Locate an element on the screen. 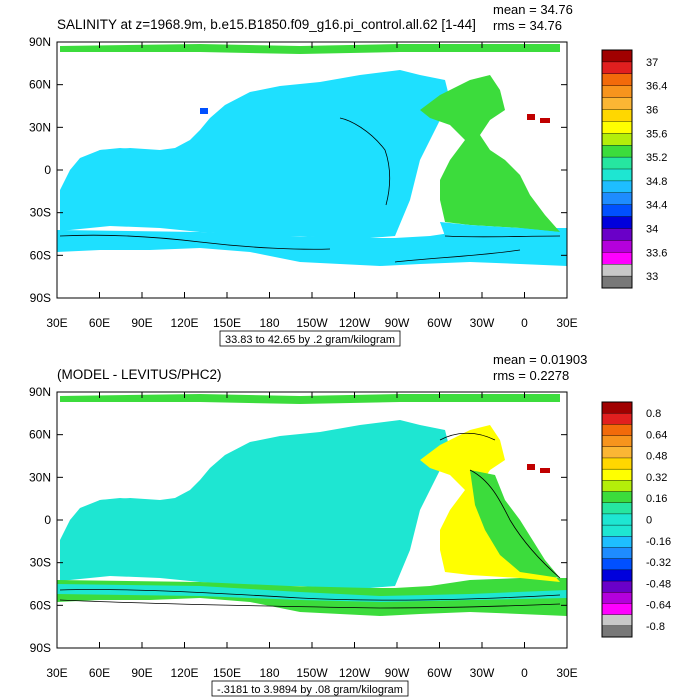 This screenshot has height=700, width=700. range-label: 33.83 to 42.65 by .2 gram/kilogram is located at coordinates (310, 340).